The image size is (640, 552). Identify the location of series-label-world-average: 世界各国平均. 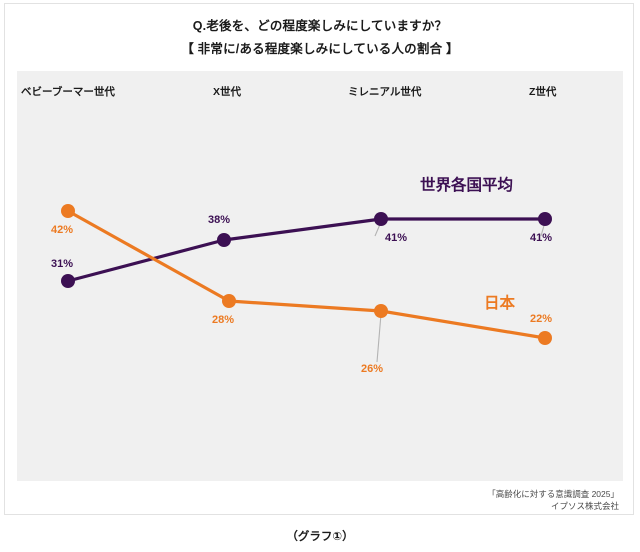
(467, 185).